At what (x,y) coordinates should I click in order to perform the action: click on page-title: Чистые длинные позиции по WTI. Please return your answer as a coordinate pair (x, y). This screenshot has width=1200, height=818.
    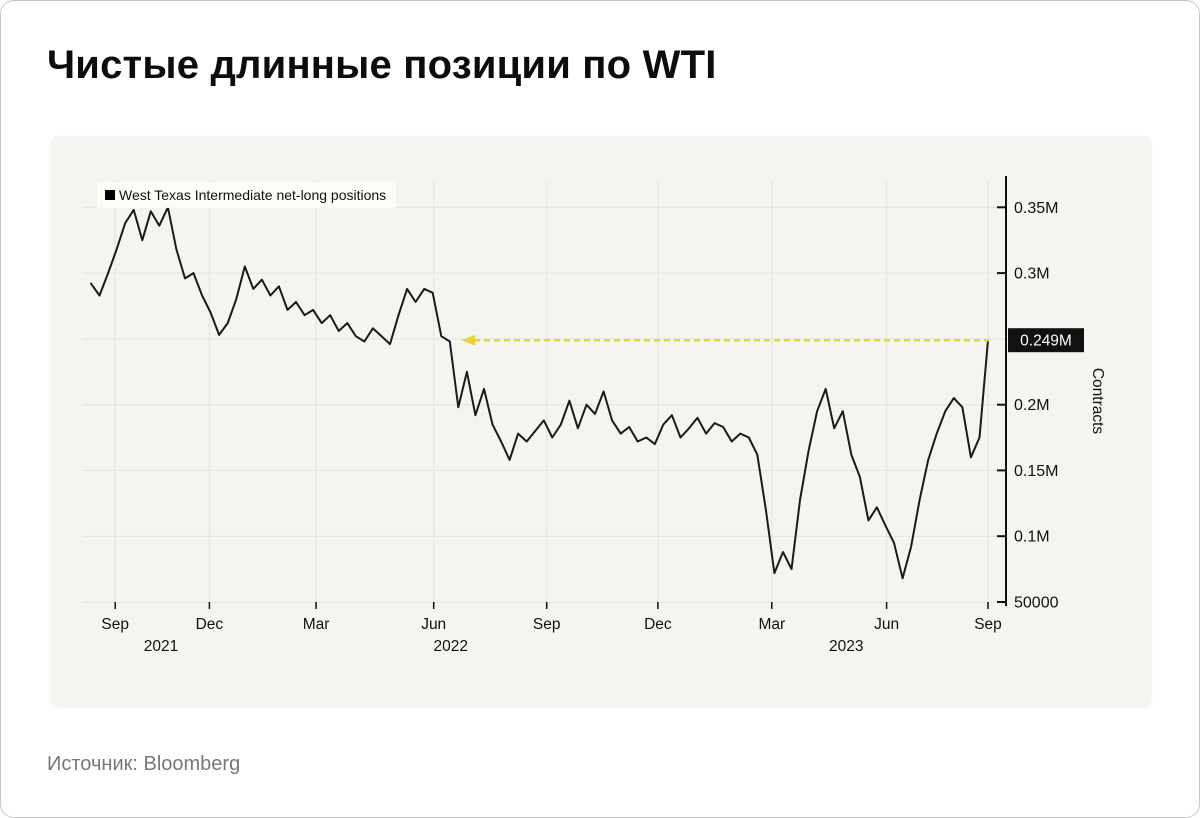
    Looking at the image, I should click on (382, 65).